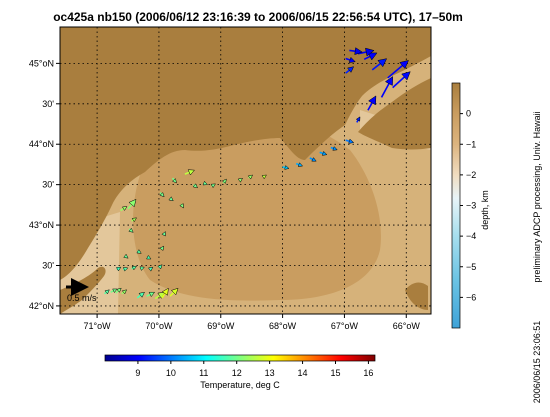 This screenshot has height=417, width=550. What do you see at coordinates (468, 114) in the screenshot?
I see `depth-tick-label: 0` at bounding box center [468, 114].